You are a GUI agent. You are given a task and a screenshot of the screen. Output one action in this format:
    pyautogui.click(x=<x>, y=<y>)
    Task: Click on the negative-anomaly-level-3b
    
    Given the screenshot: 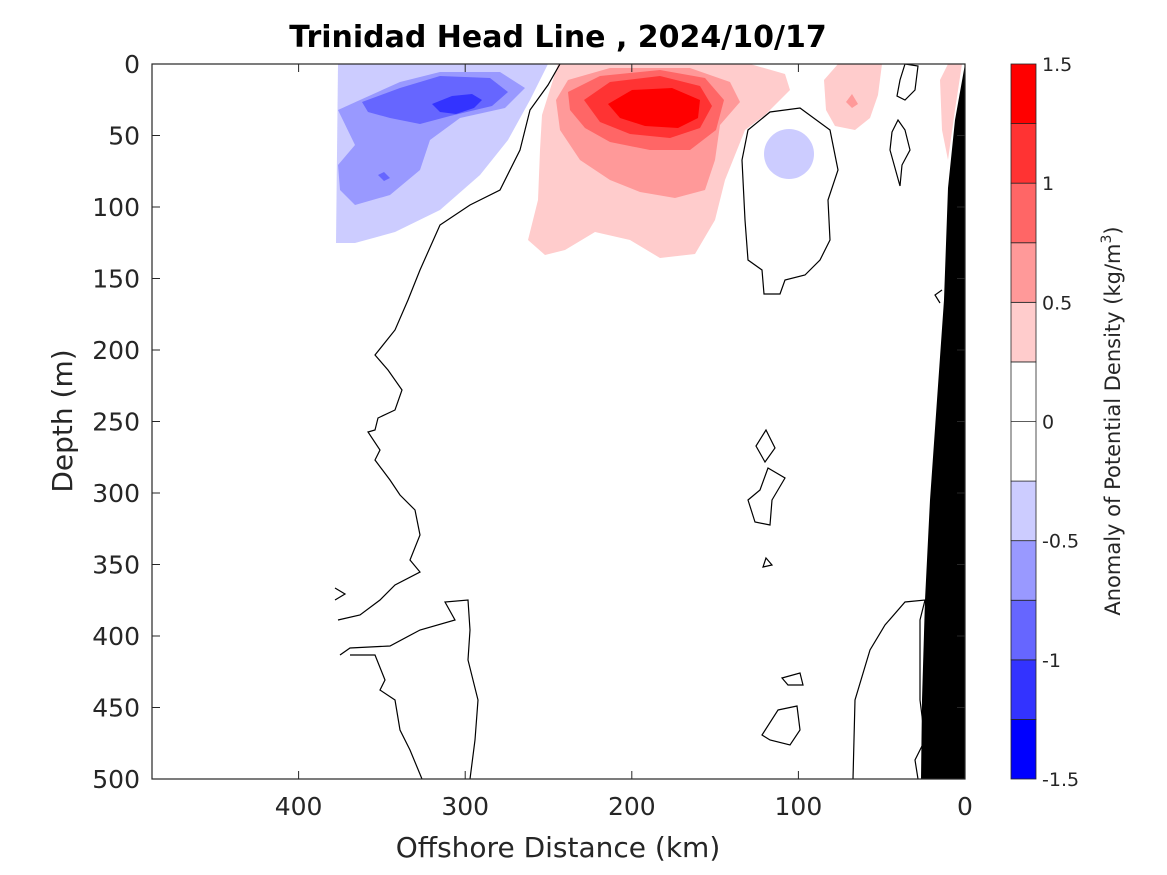 What is the action you would take?
    pyautogui.click(x=384, y=176)
    